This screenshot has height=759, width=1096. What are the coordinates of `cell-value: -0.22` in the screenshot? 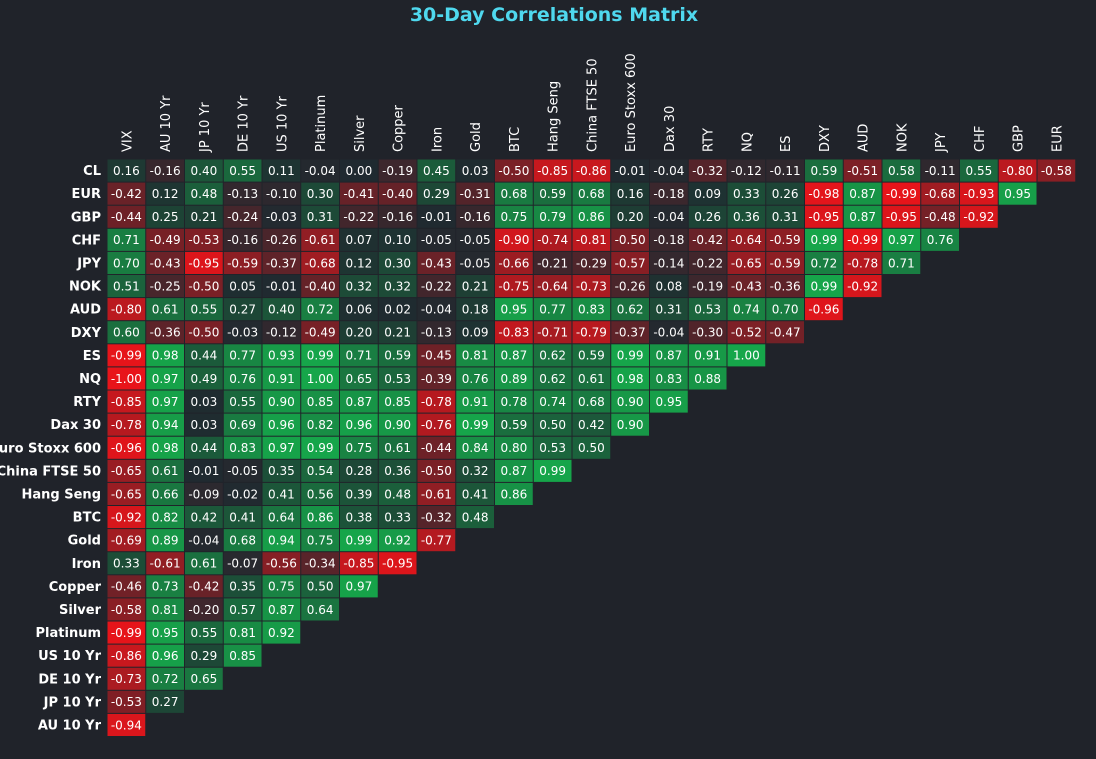 It's located at (707, 263).